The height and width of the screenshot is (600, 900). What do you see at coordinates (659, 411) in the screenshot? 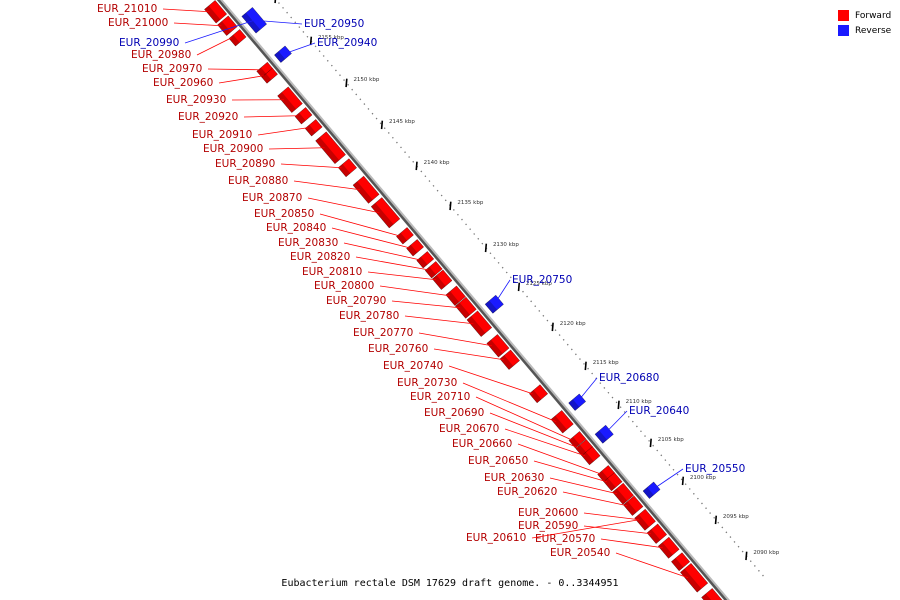
I see `reverse-gene-label: EUR_20640` at bounding box center [659, 411].